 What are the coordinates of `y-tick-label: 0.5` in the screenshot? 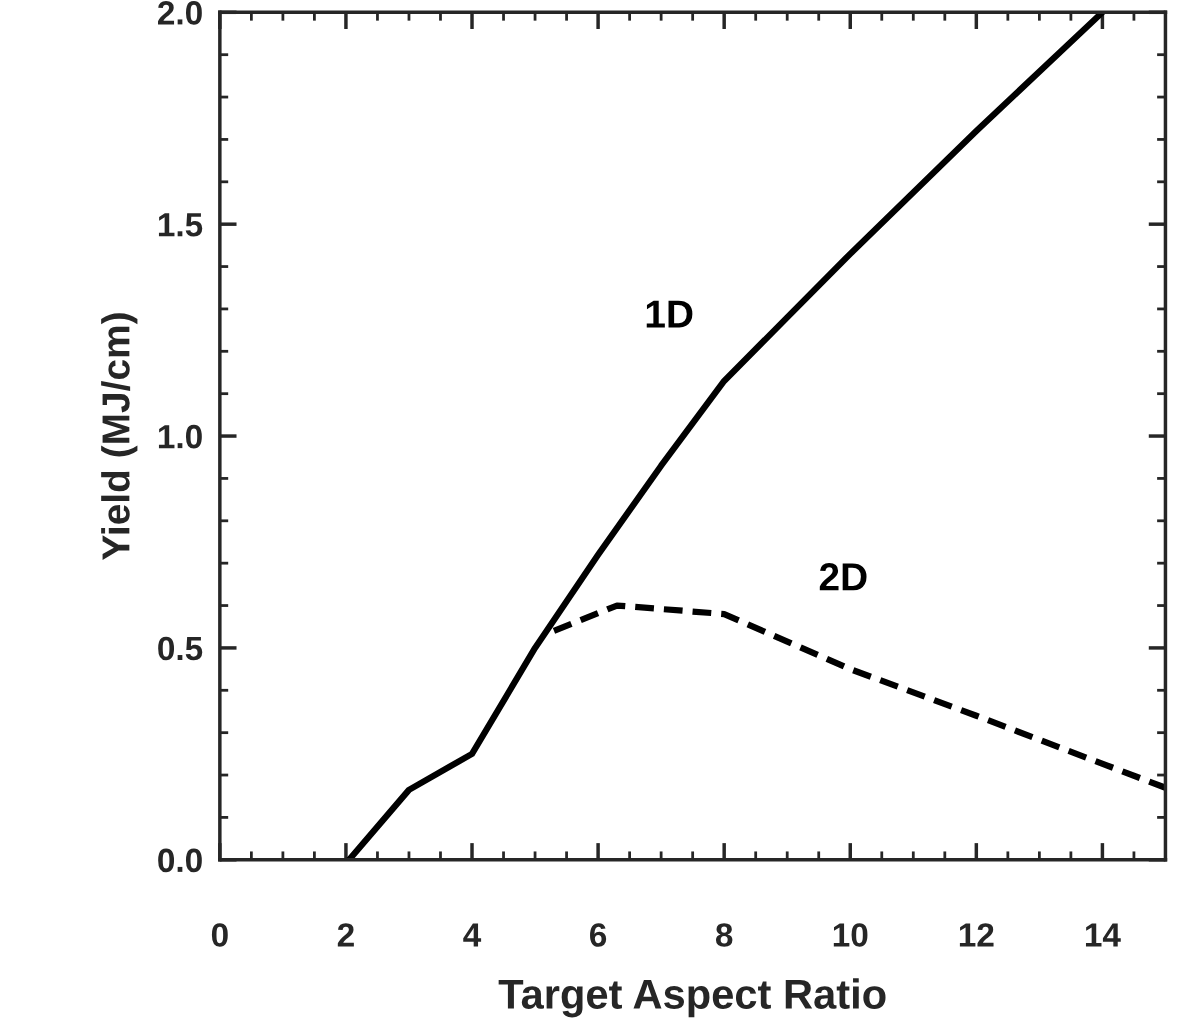 It's located at (180, 648).